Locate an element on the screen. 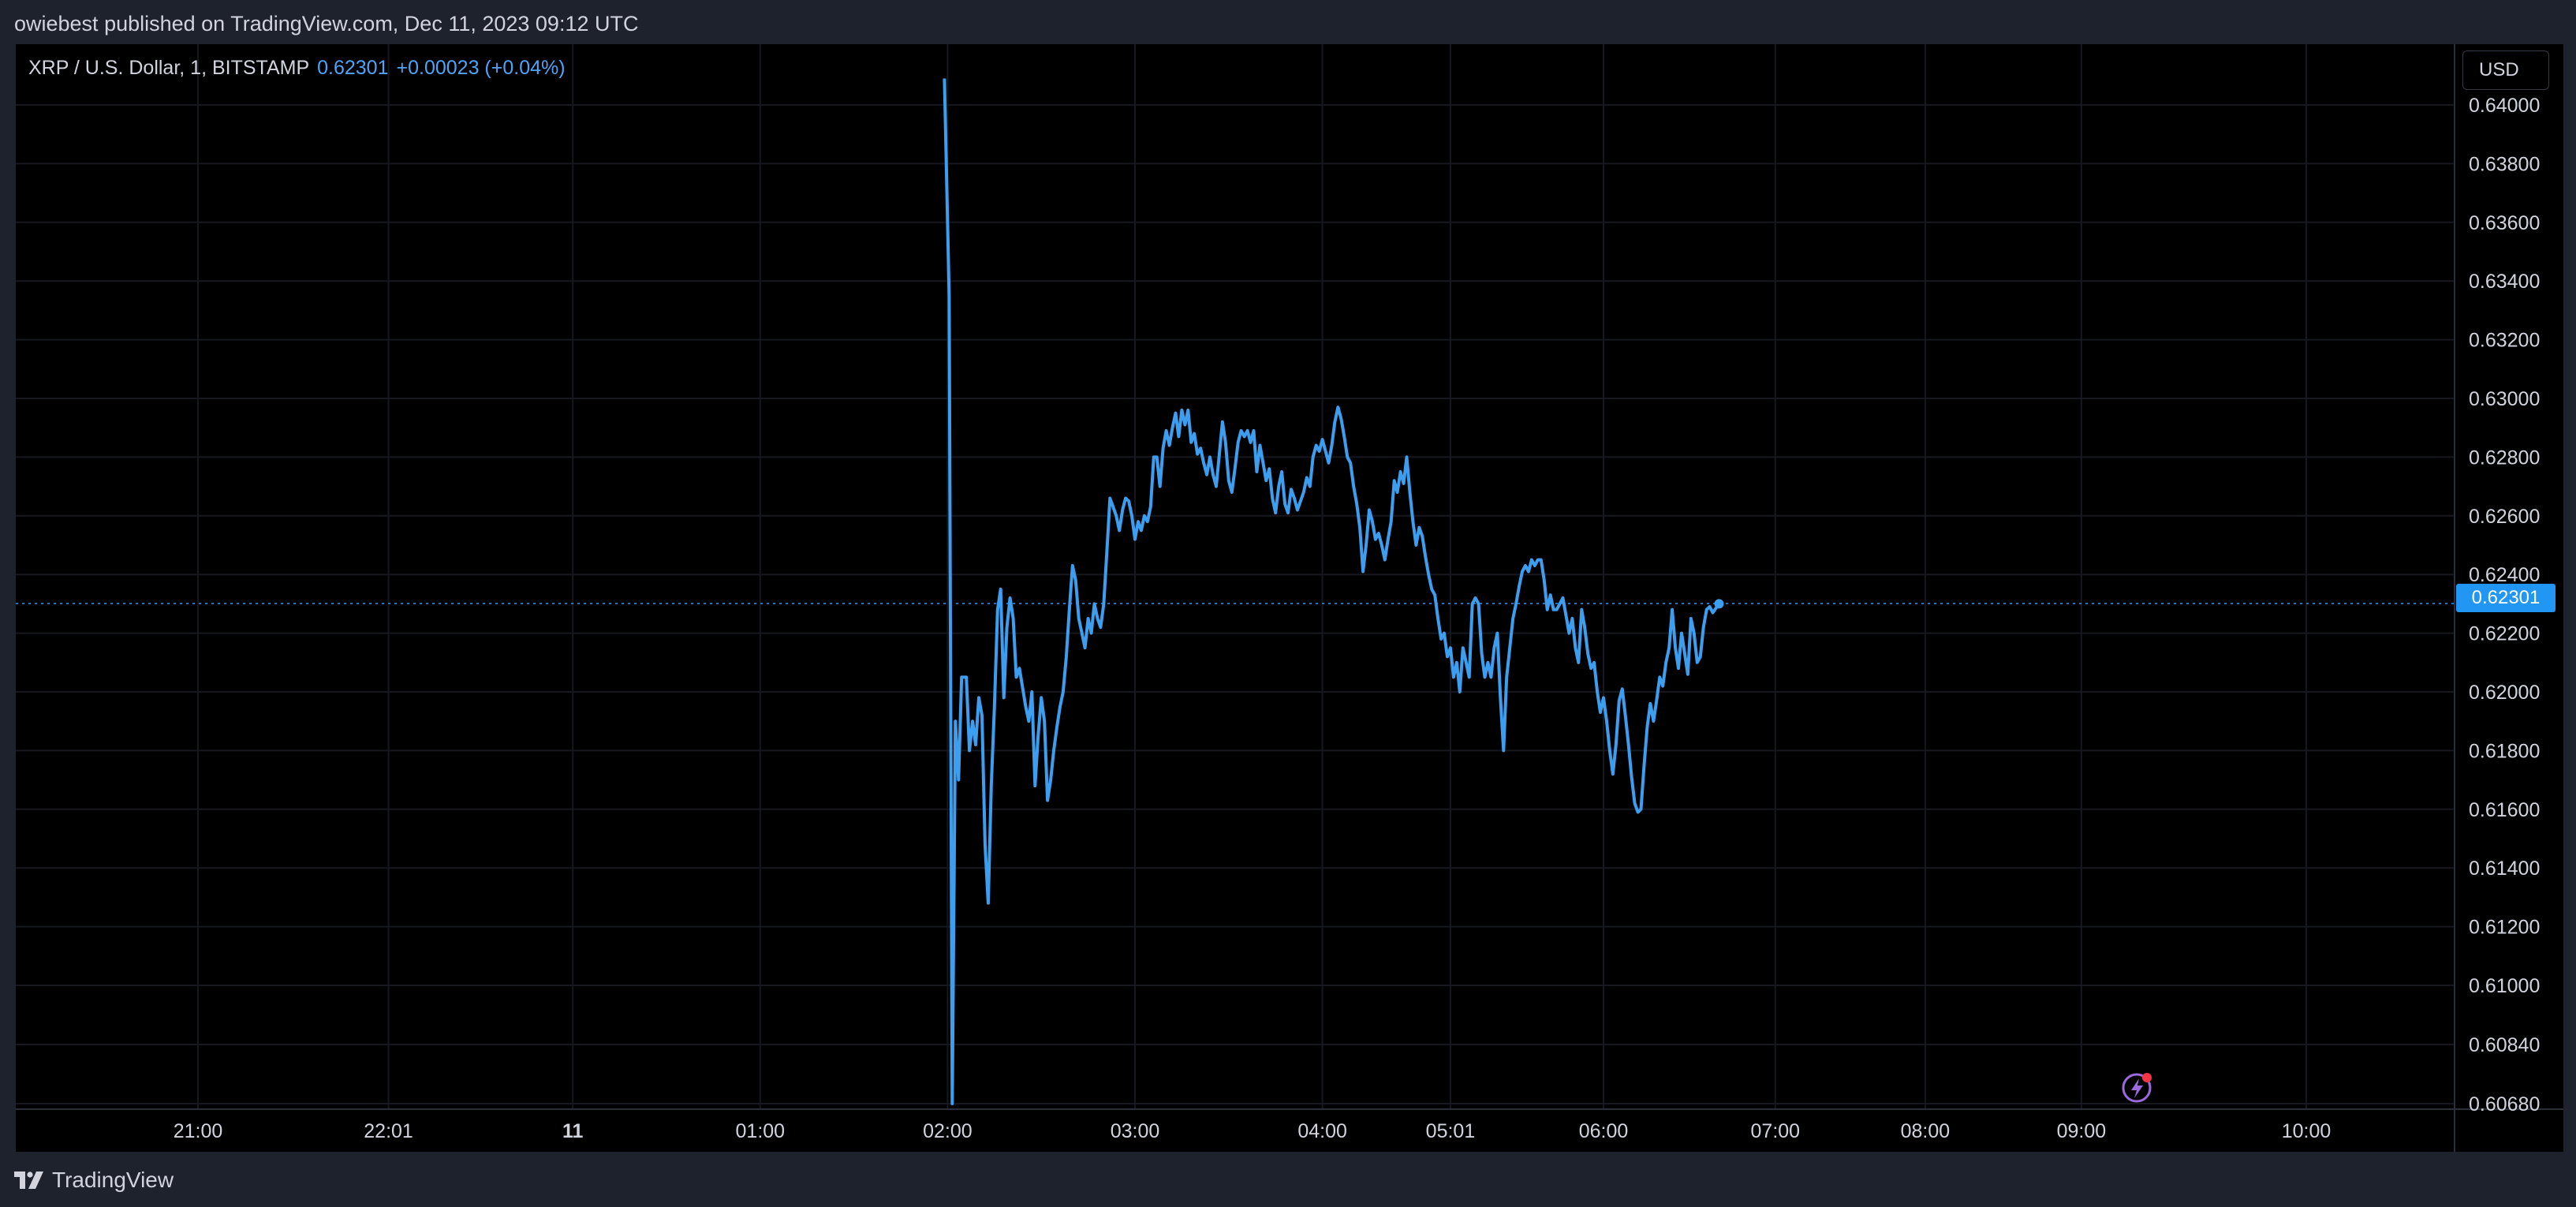  y-tick-label: 0.63600 is located at coordinates (2504, 223).